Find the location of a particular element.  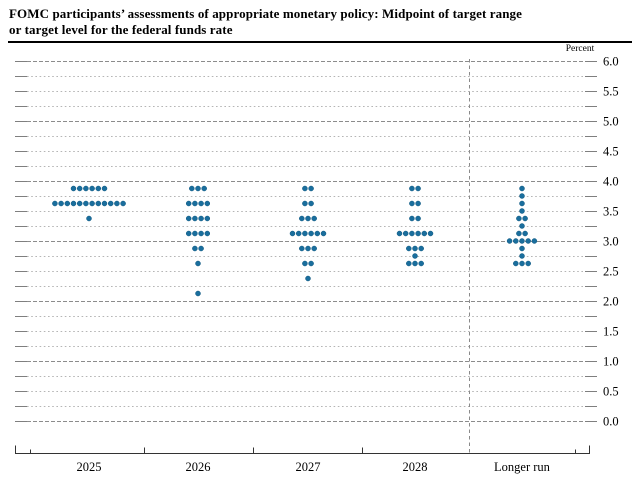

y-tick-label: 0.0 is located at coordinates (611, 422).